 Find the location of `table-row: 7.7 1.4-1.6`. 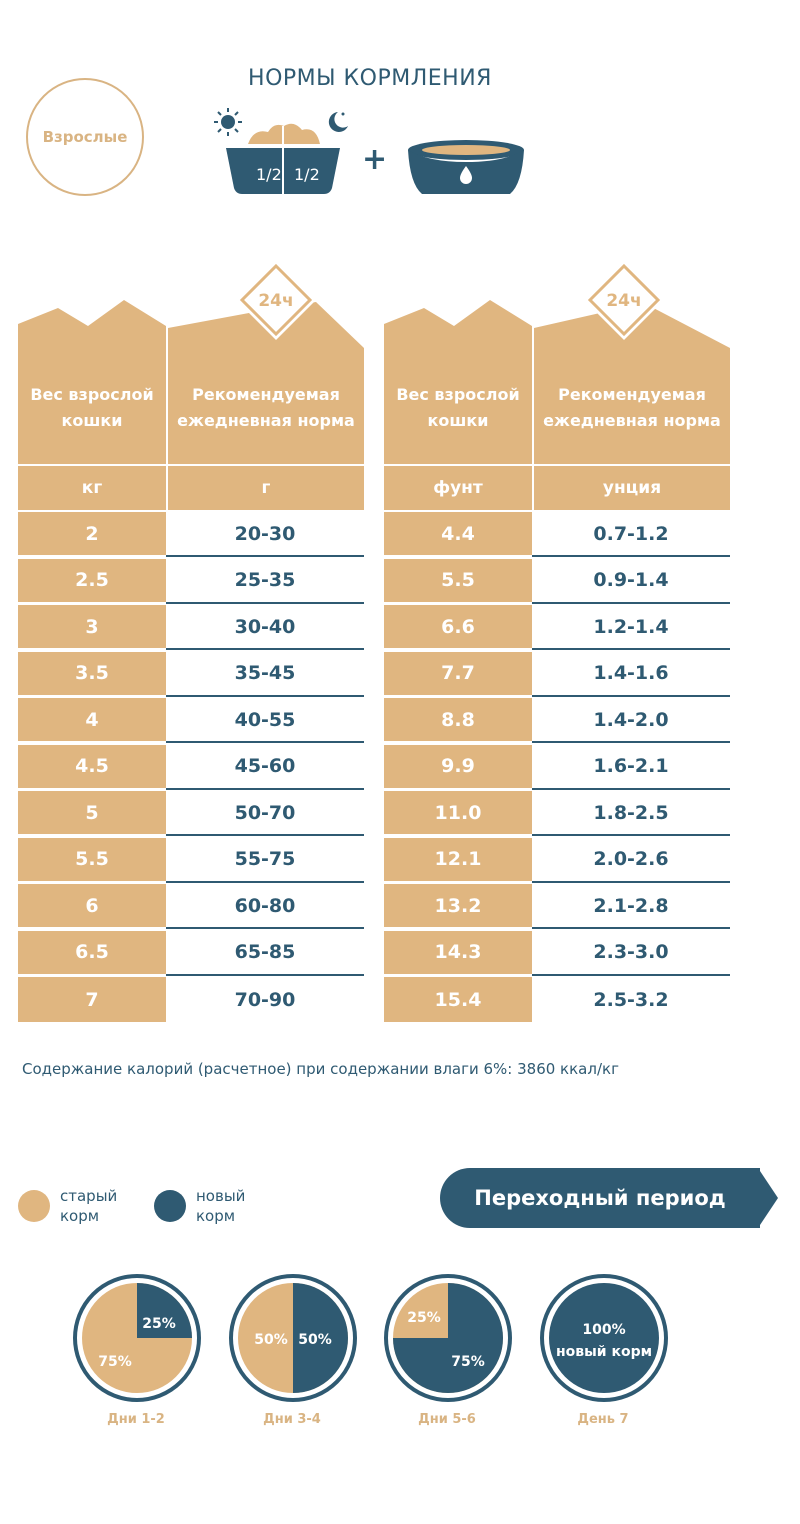

table-row: 7.7 1.4-1.6 is located at coordinates (557, 674).